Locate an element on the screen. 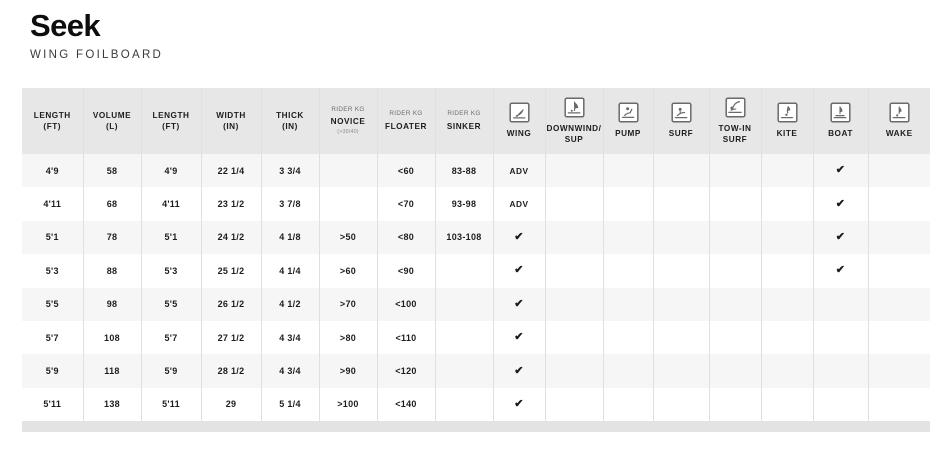 The image size is (950, 455). column-header-rider-novice: RIDER KG NOVICE (>30/40) is located at coordinates (348, 121).